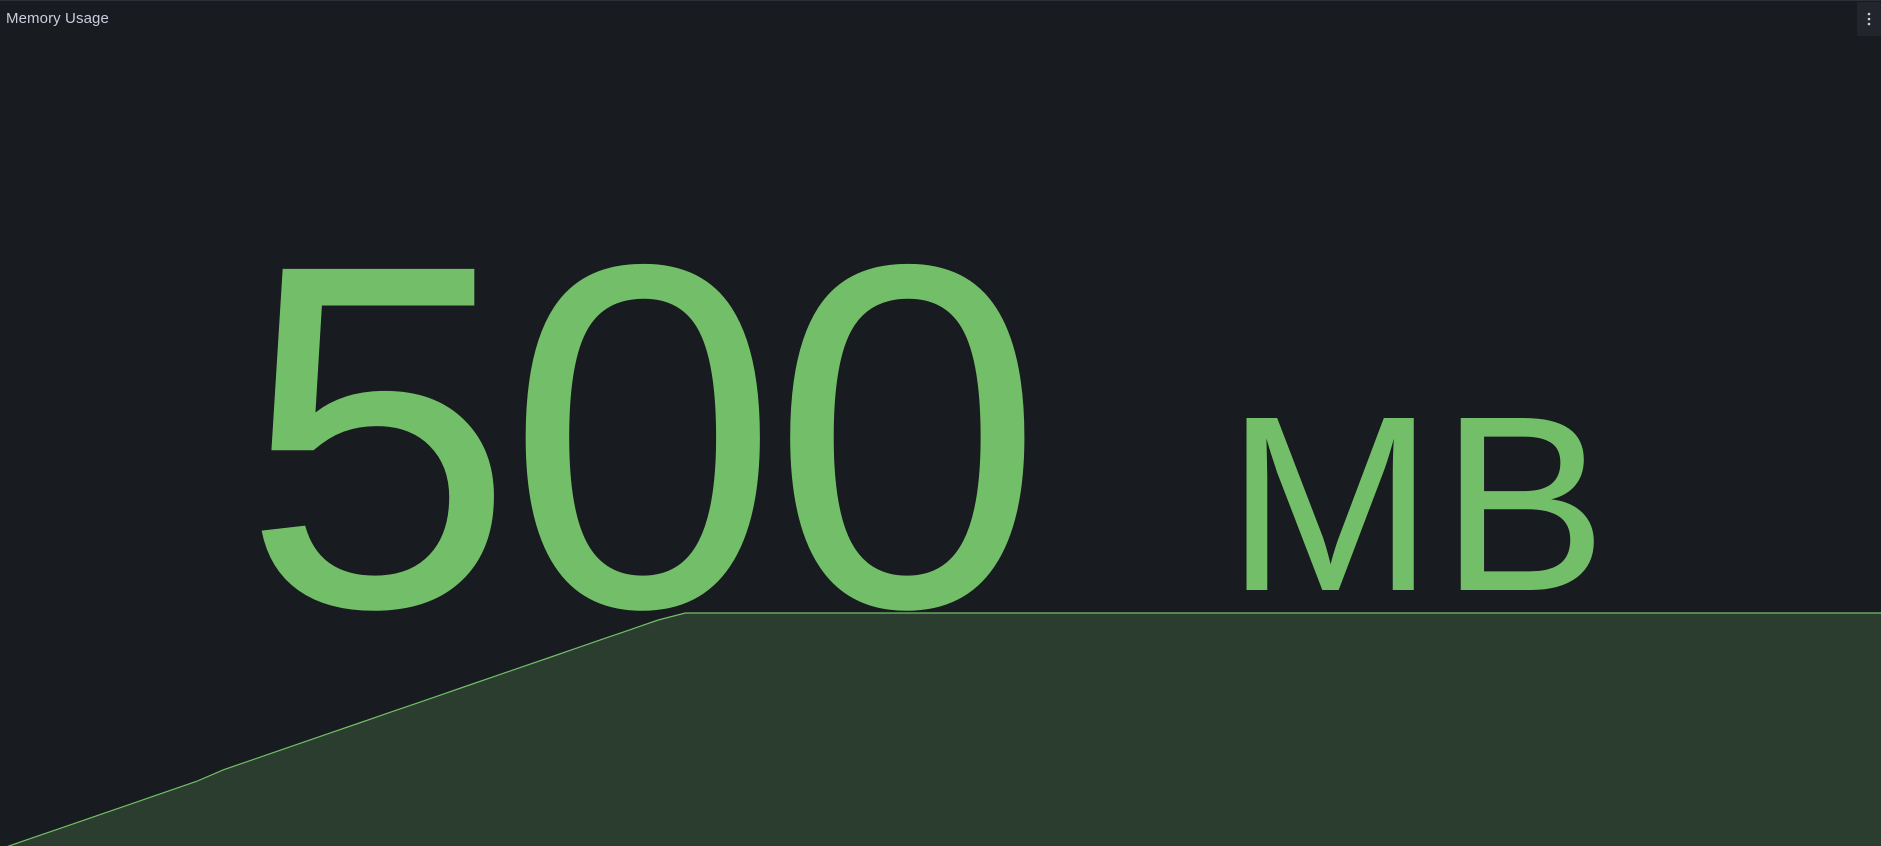  I want to click on panel-menu-button, so click(1869, 19).